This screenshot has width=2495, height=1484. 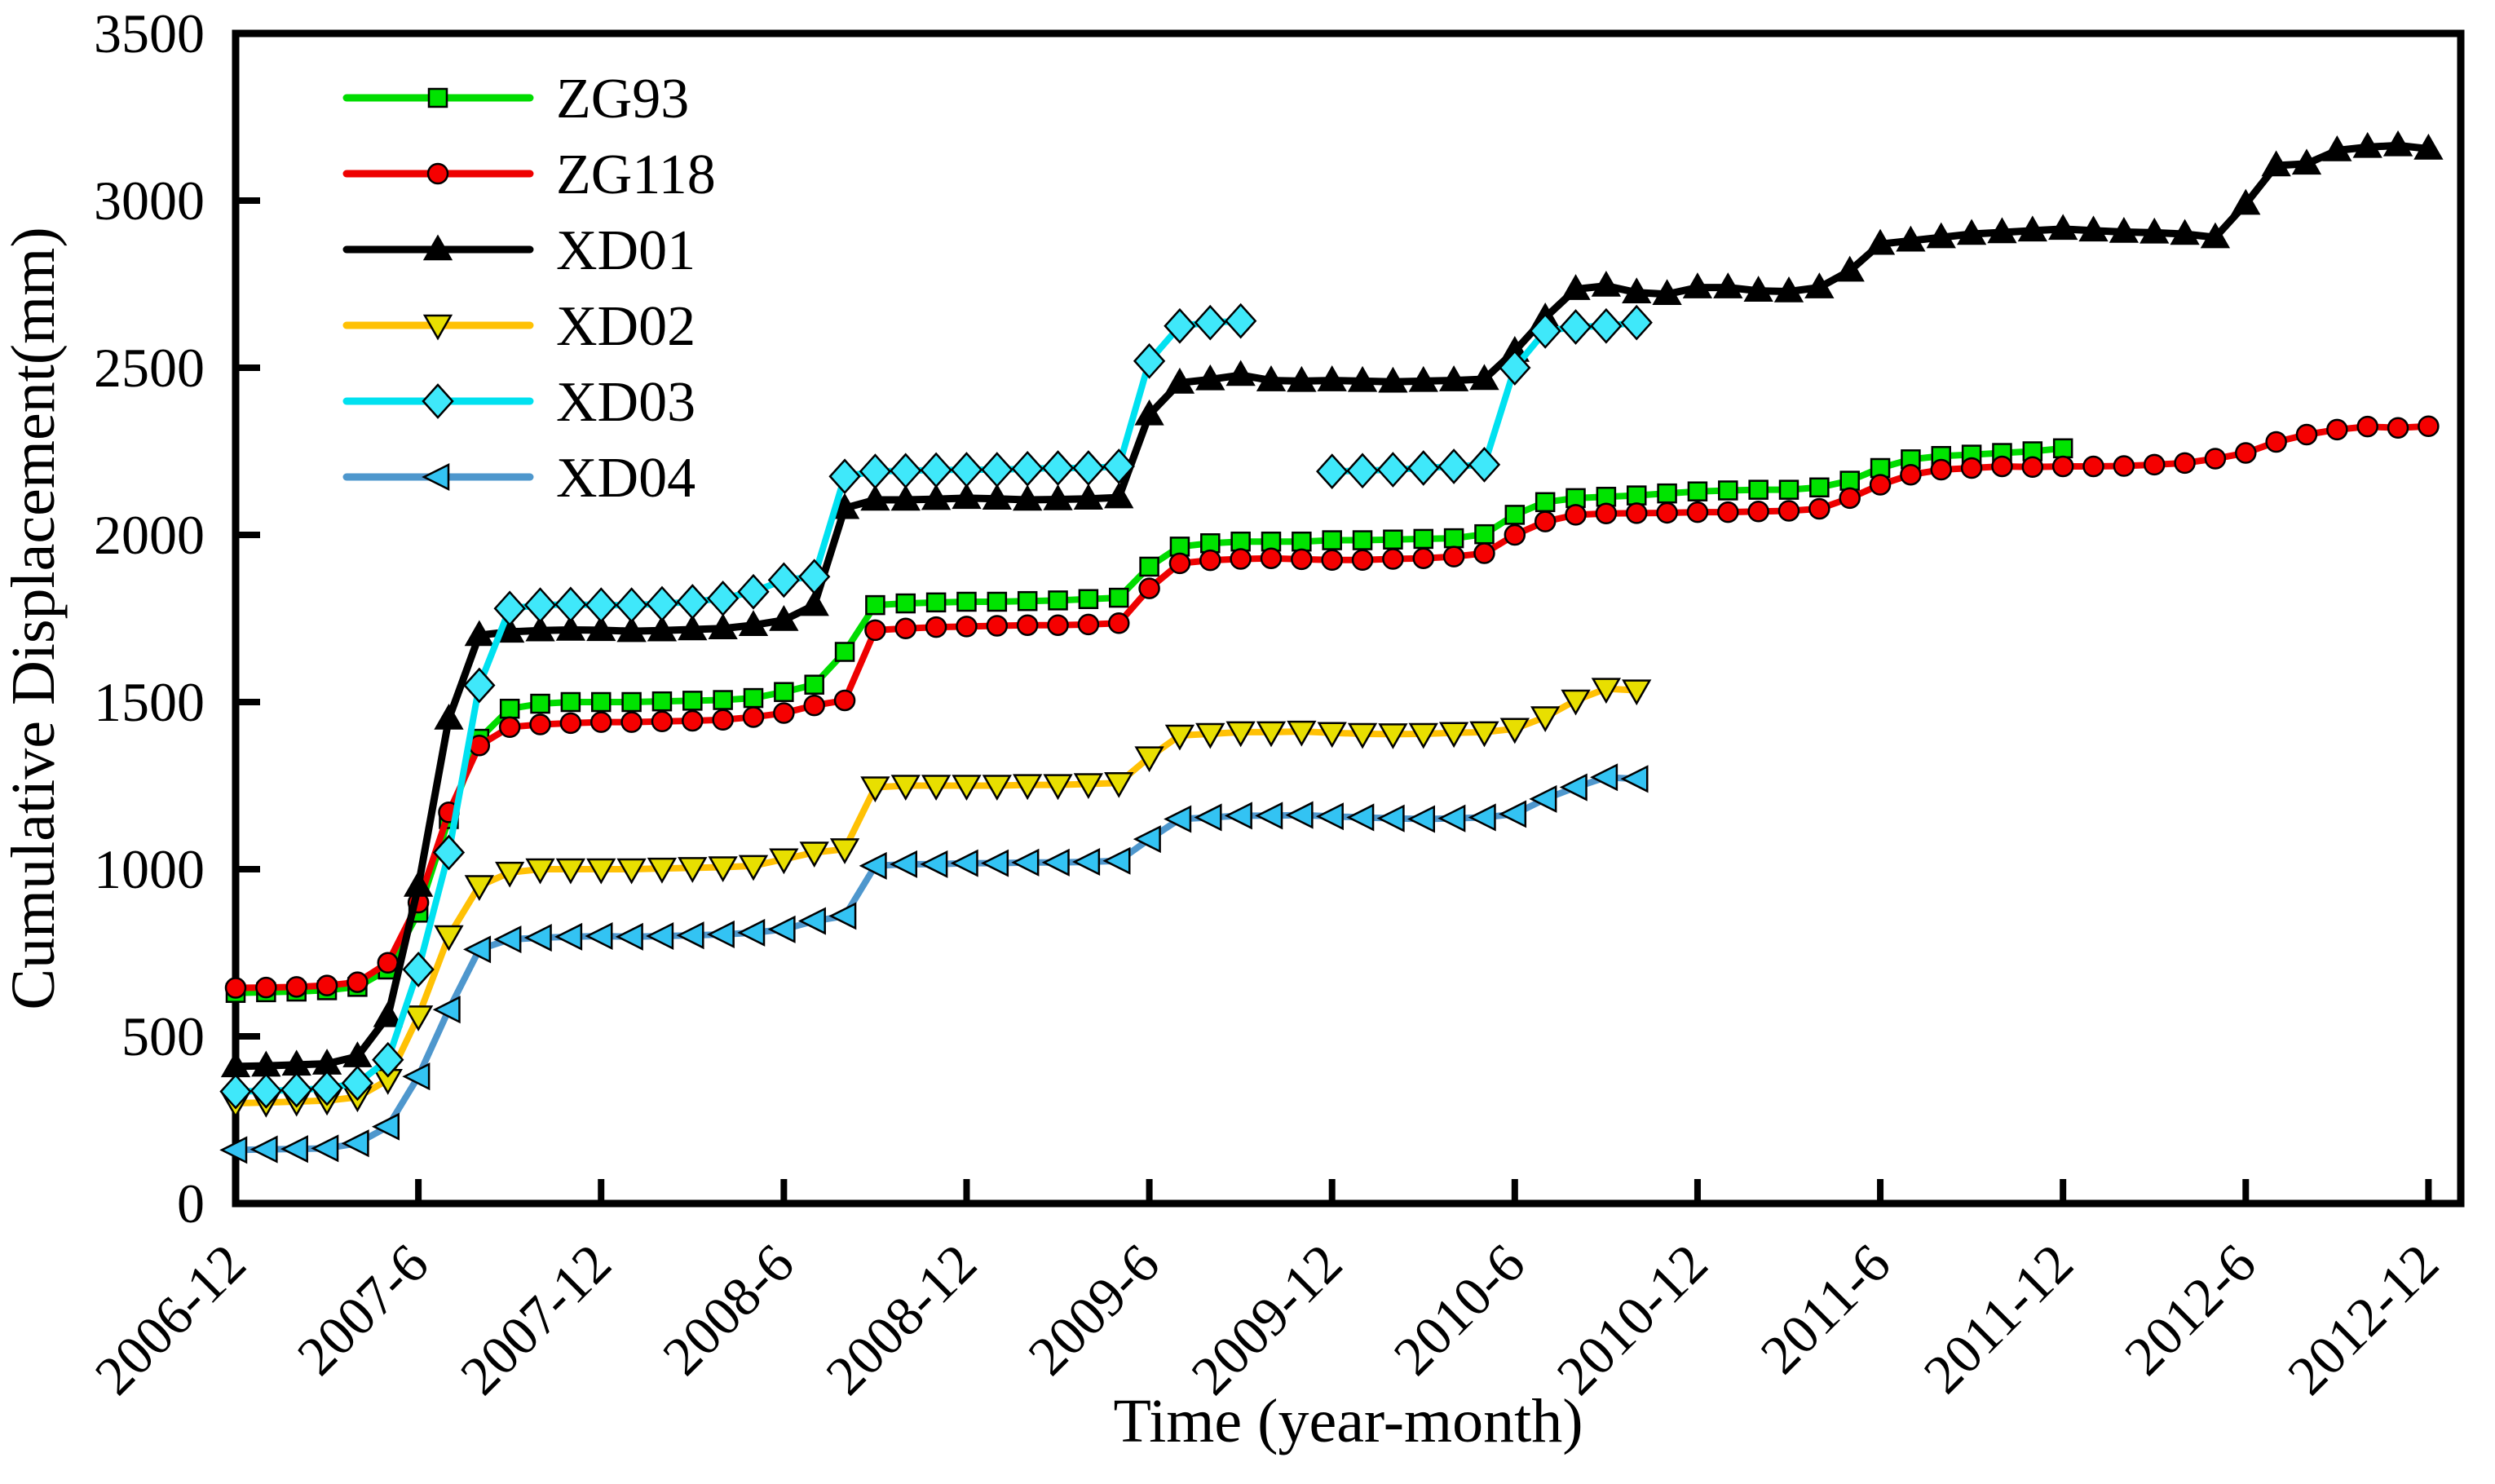 I want to click on legend-label-ZG93: ZG93, so click(x=622, y=99).